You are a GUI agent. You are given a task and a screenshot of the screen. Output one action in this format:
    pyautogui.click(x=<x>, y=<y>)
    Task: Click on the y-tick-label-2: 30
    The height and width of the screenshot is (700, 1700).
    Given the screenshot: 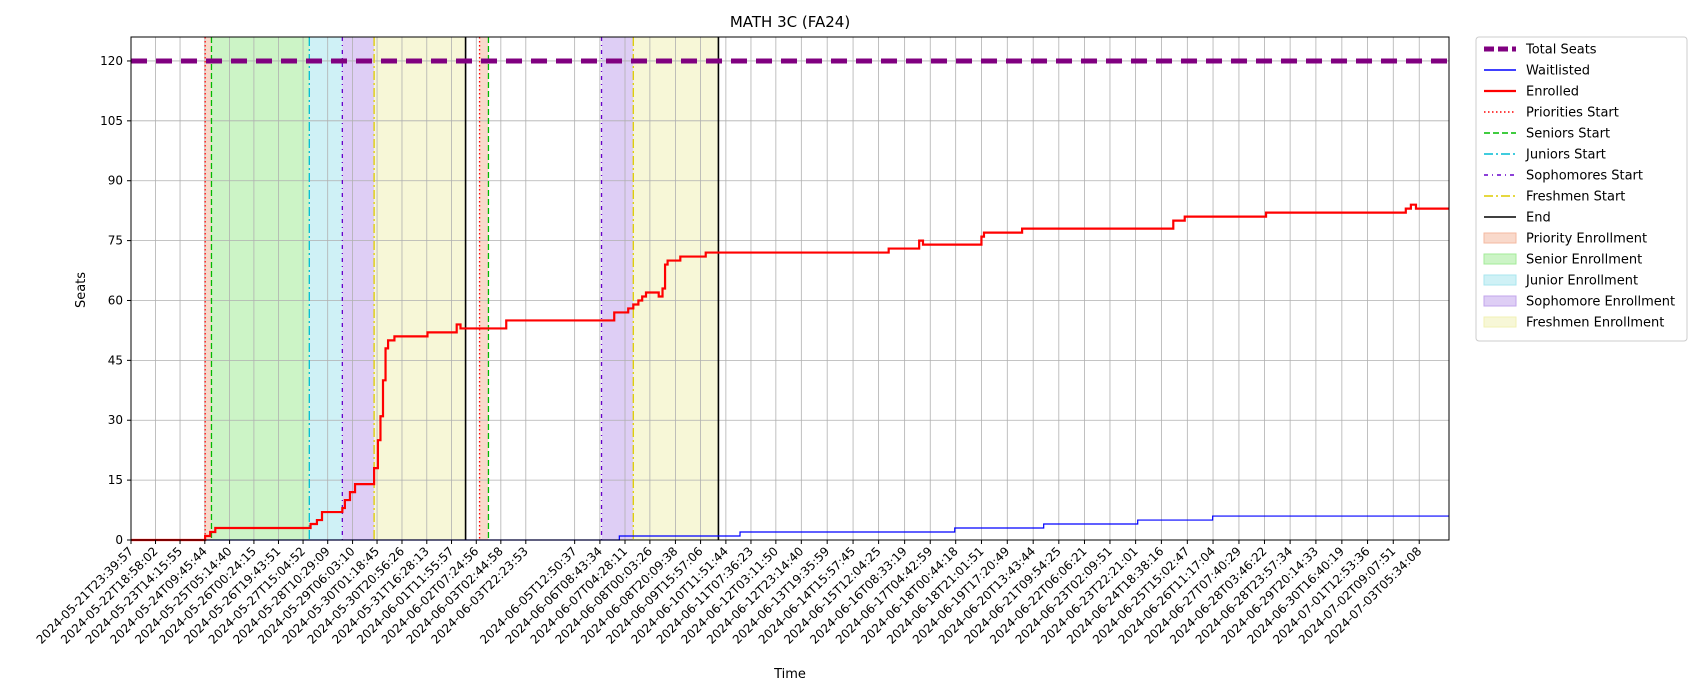 What is the action you would take?
    pyautogui.click(x=115, y=420)
    